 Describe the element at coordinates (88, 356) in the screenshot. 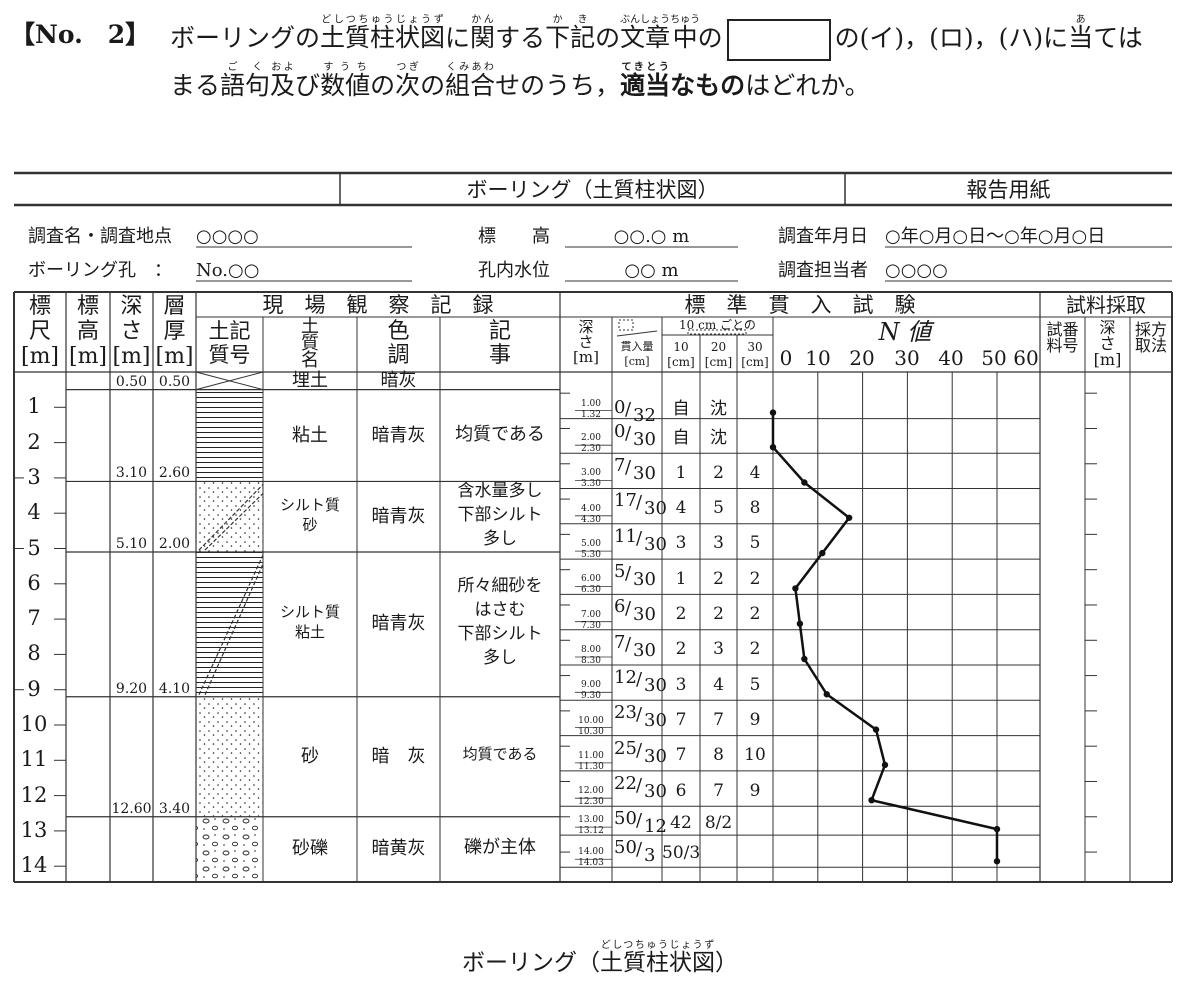

I see `header-elevation: [m]` at that location.